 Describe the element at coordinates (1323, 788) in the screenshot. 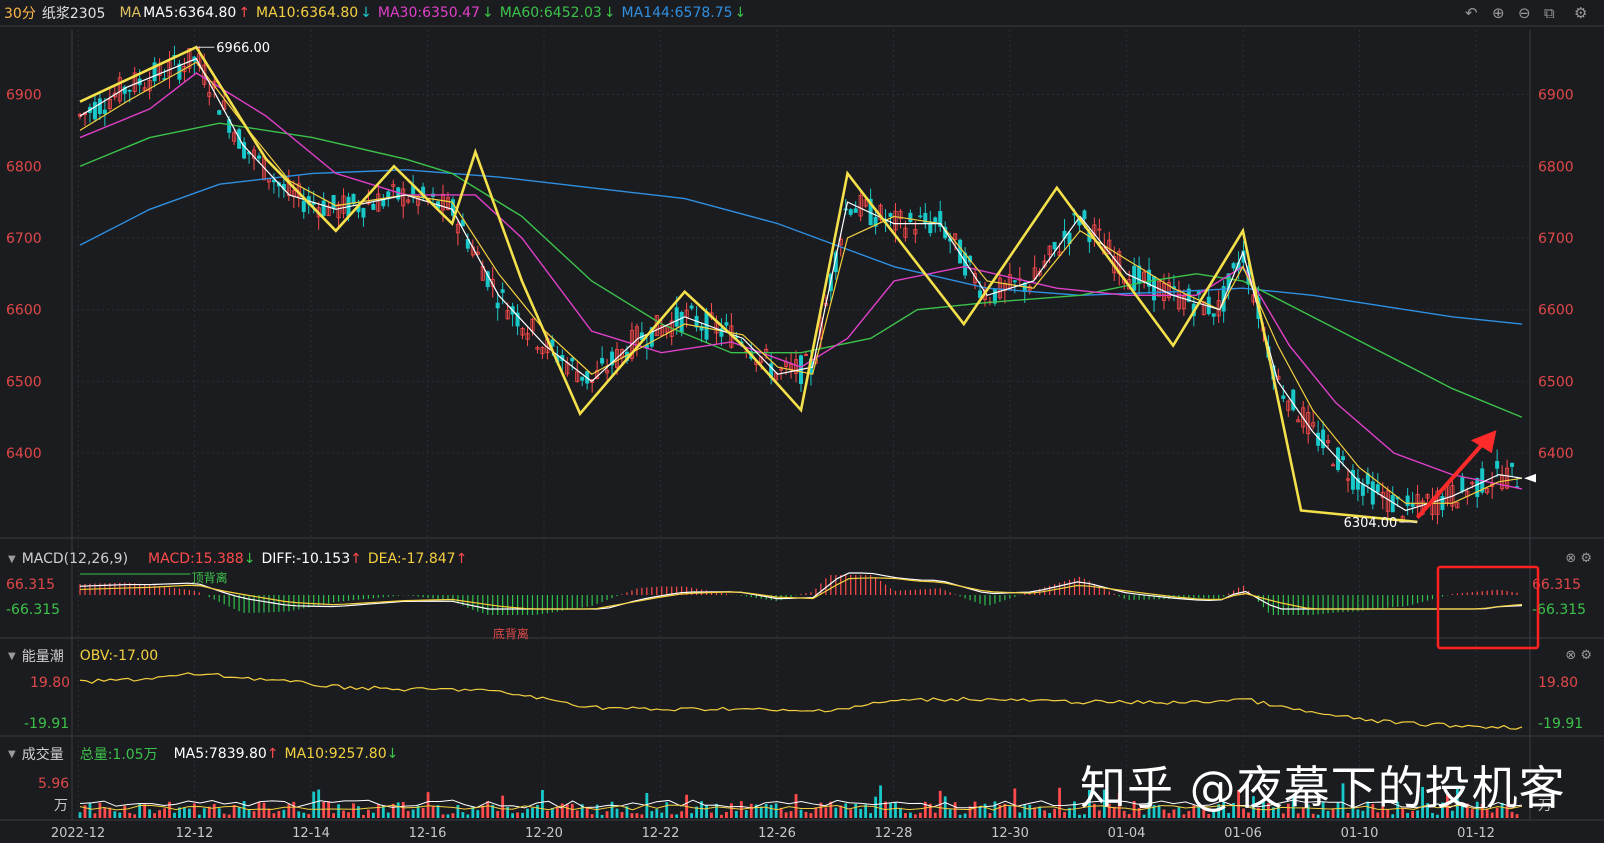

I see `watermark: 知乎 @夜幕下的投机客` at that location.